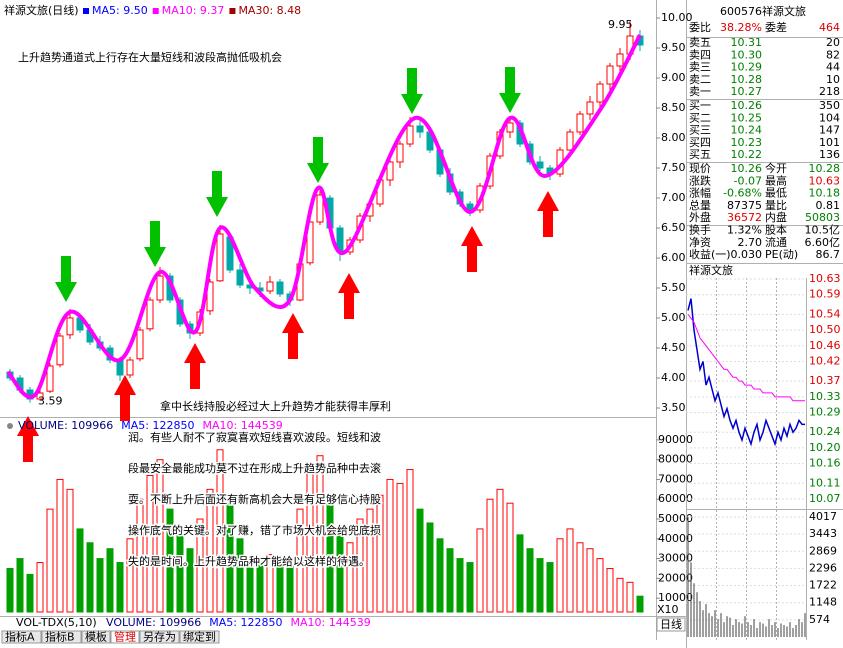 The width and height of the screenshot is (843, 648). I want to click on y-tick-label: 10.11, so click(825, 482).